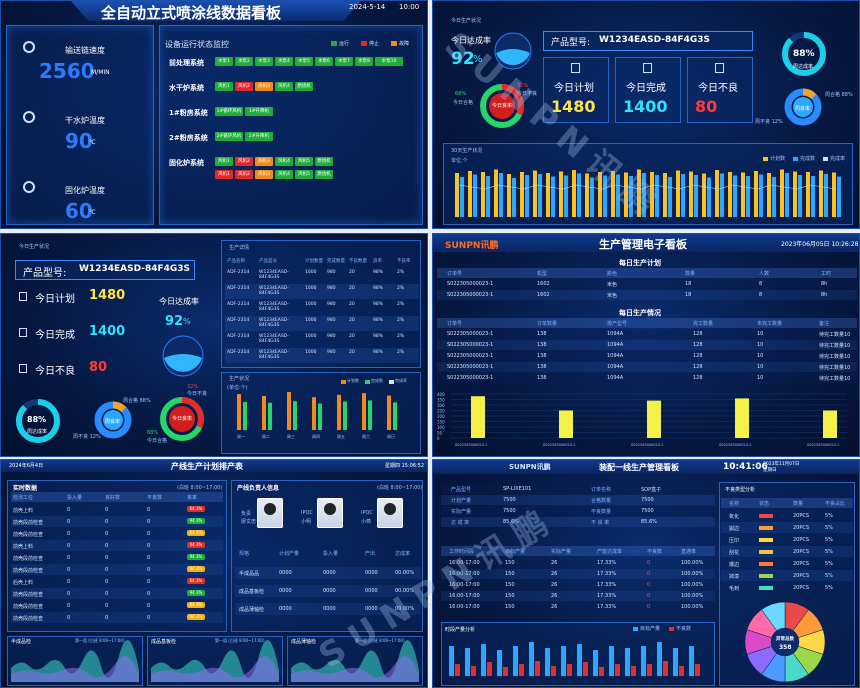 This screenshot has height=688, width=860. Describe the element at coordinates (188, 138) in the screenshot. I see `system-name: 2#粉房系统` at that location.